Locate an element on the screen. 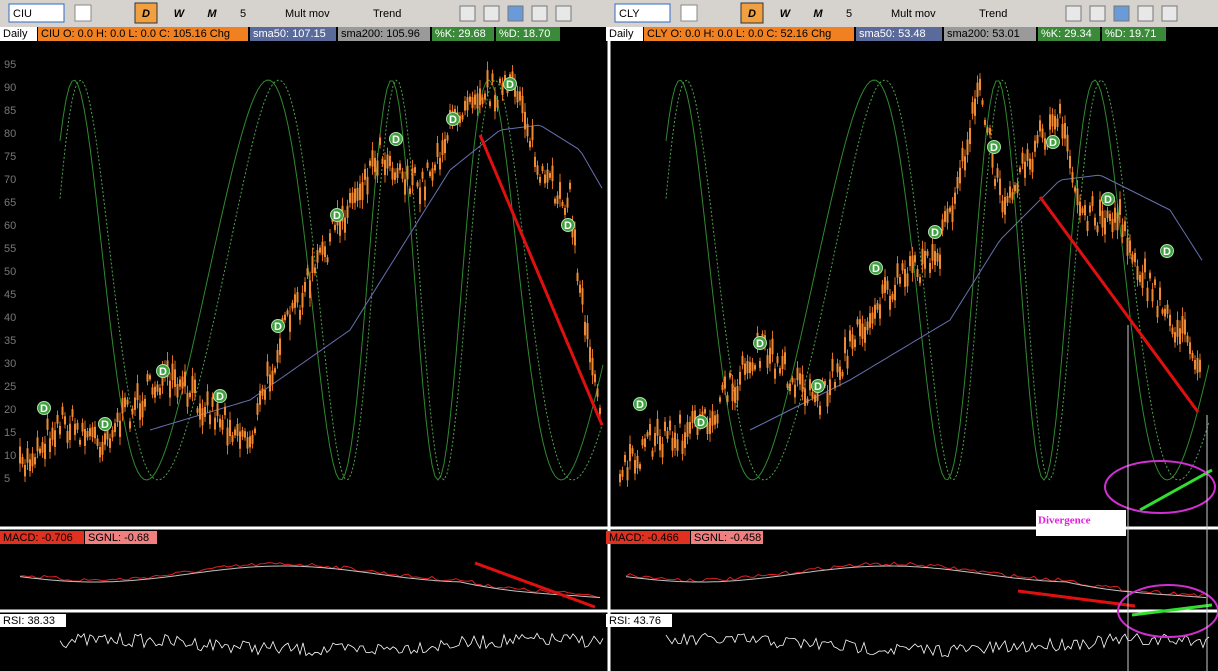  info-text: sma50: 107.15 is located at coordinates (289, 34).